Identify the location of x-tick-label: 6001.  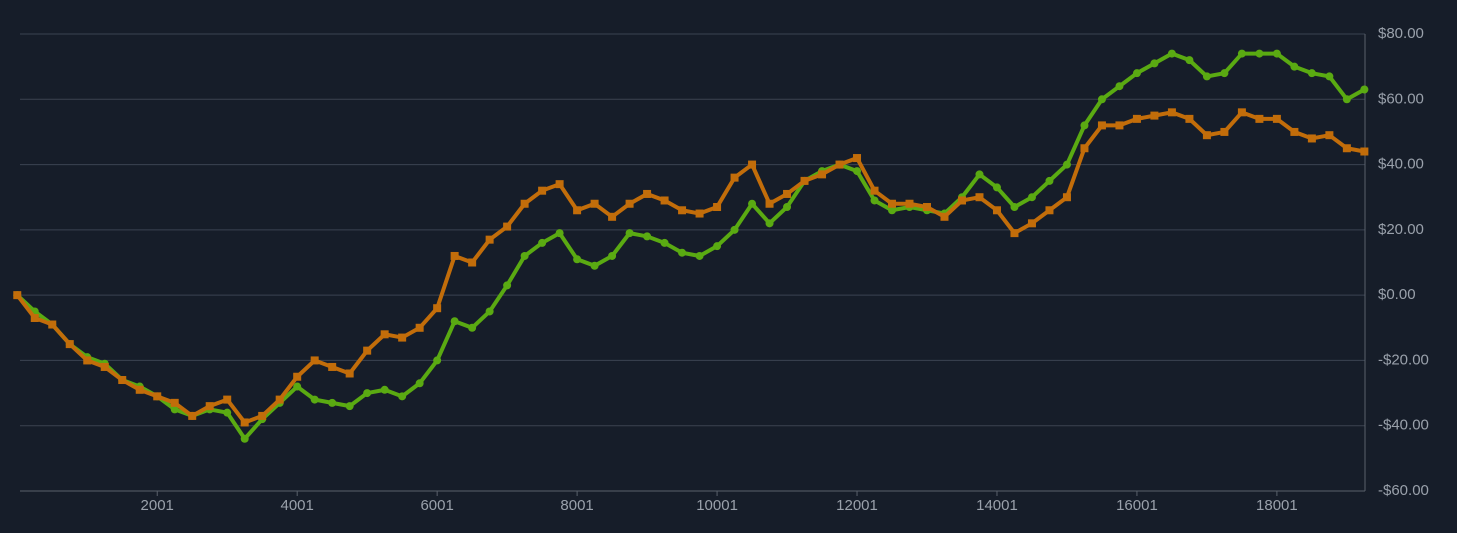
(436, 505).